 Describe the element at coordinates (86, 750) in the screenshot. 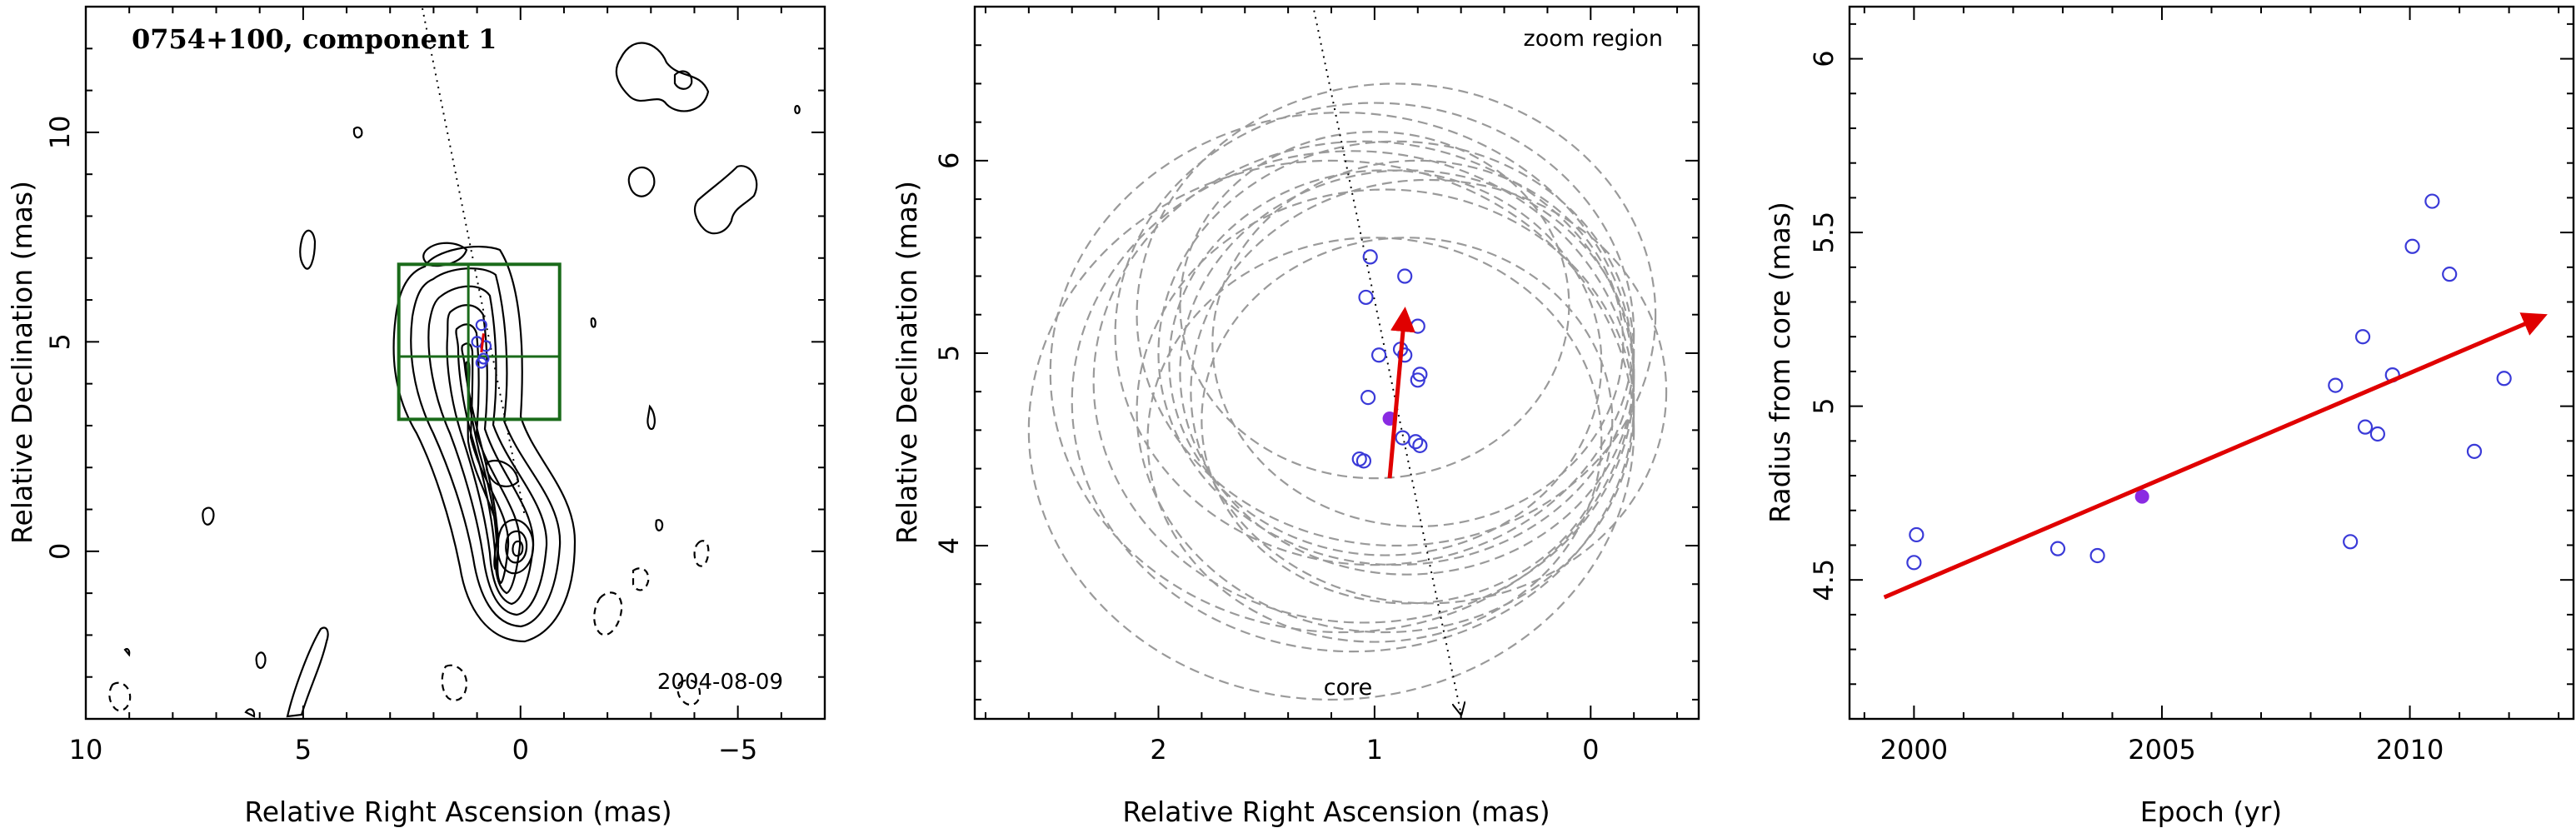

I see `x-tick-label: 10` at that location.